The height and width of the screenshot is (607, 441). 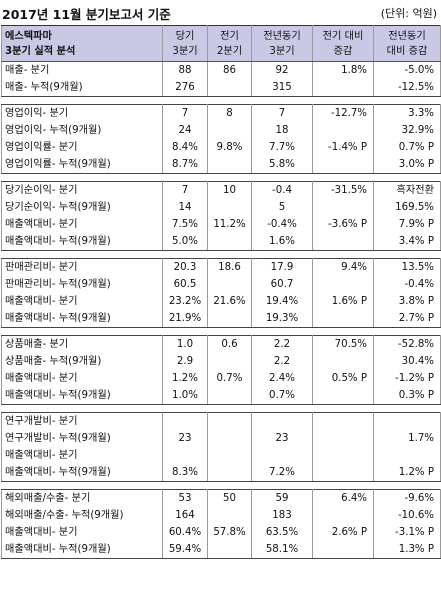 I want to click on table-row: 매출액대비- 누적(9개월) 8.3% 7.2% 1.2% P, so click(x=221, y=473).